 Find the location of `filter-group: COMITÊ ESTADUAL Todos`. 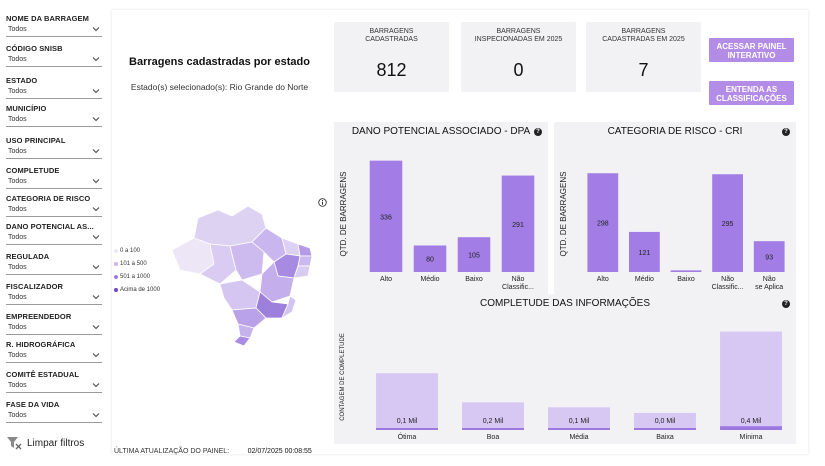

filter-group: COMITÊ ESTADUAL Todos is located at coordinates (54, 381).